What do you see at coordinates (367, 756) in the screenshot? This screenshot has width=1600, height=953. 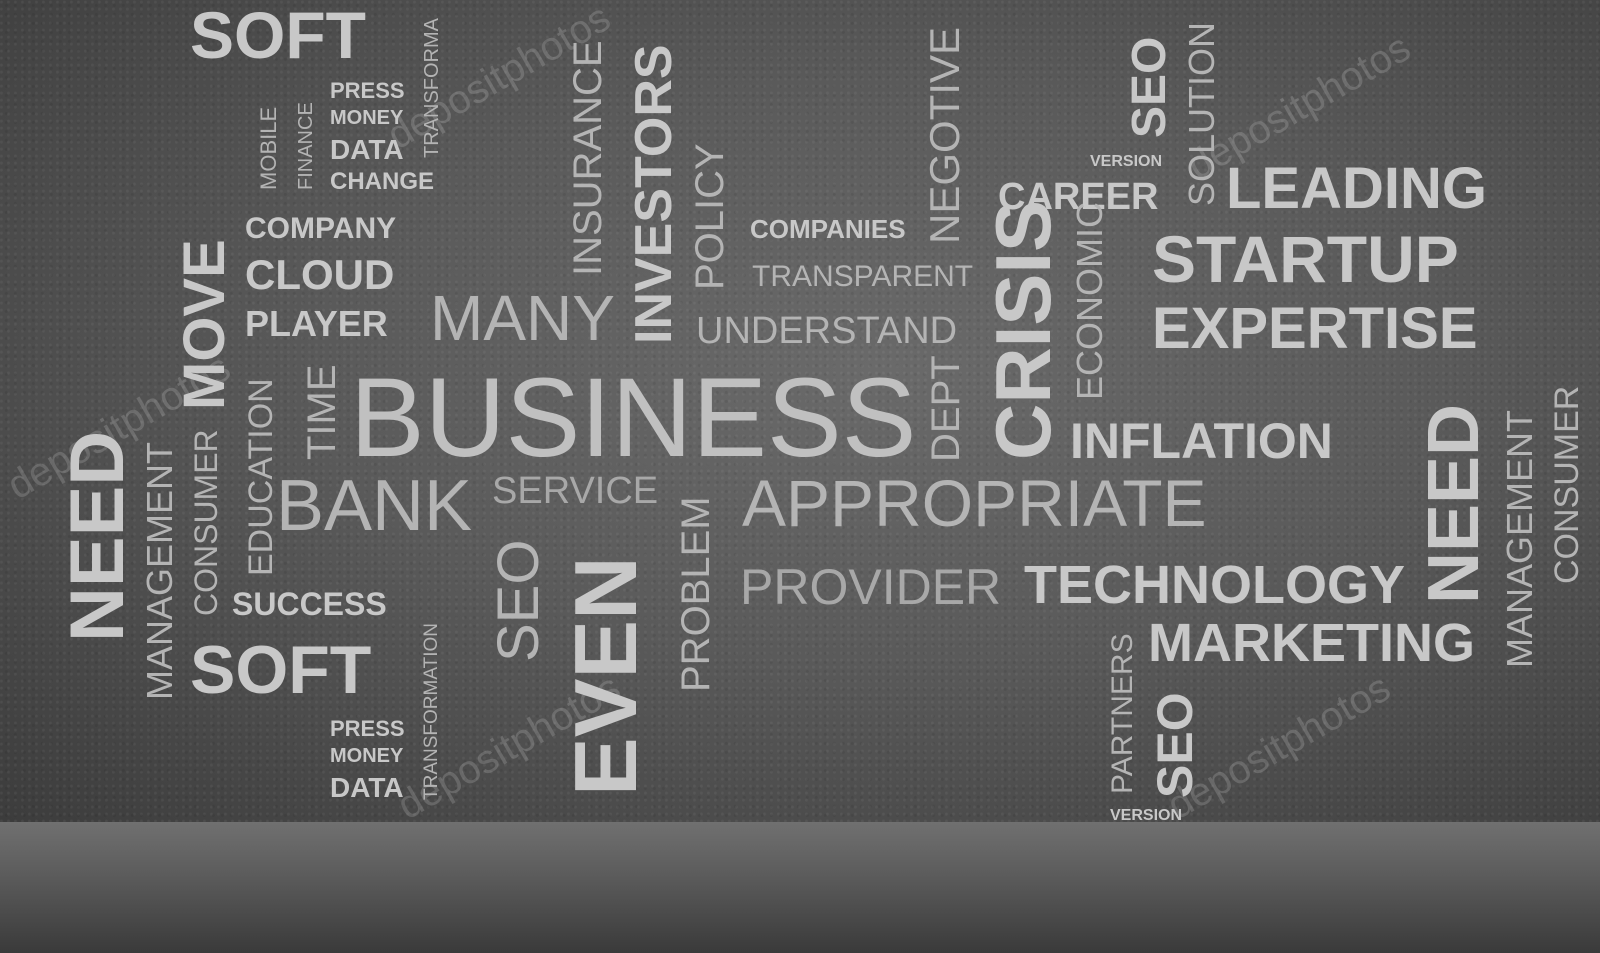 I see `word-money-bottom: MONEY` at bounding box center [367, 756].